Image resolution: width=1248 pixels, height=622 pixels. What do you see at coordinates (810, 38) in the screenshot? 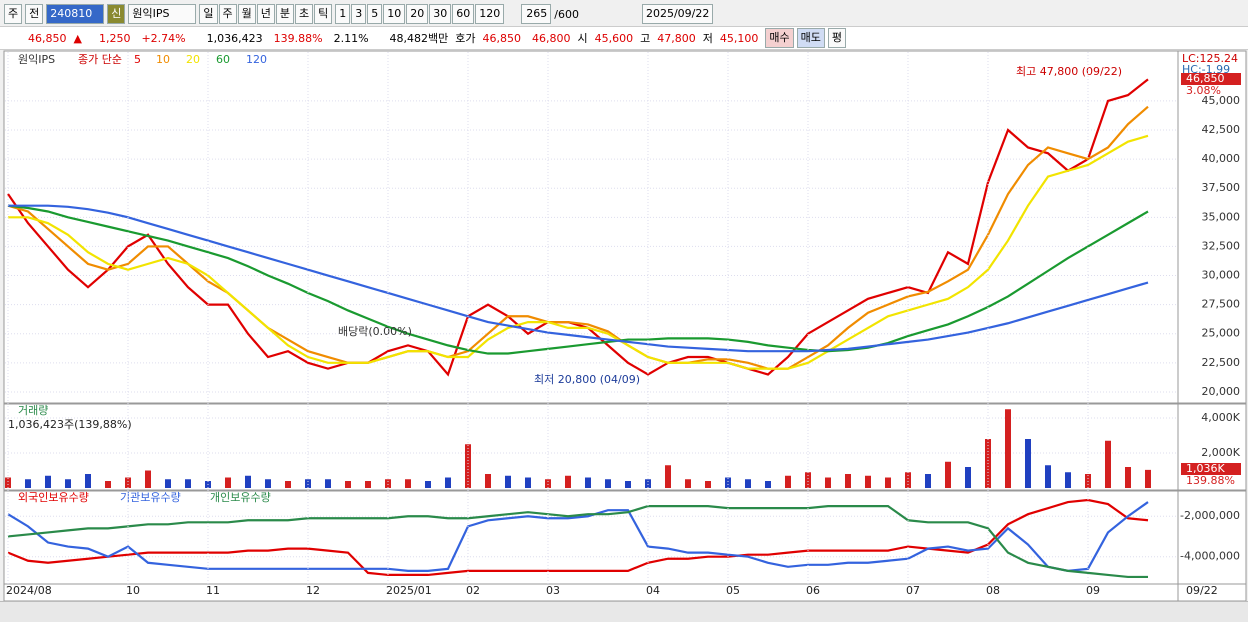
I see `sell: 매도` at bounding box center [810, 38].